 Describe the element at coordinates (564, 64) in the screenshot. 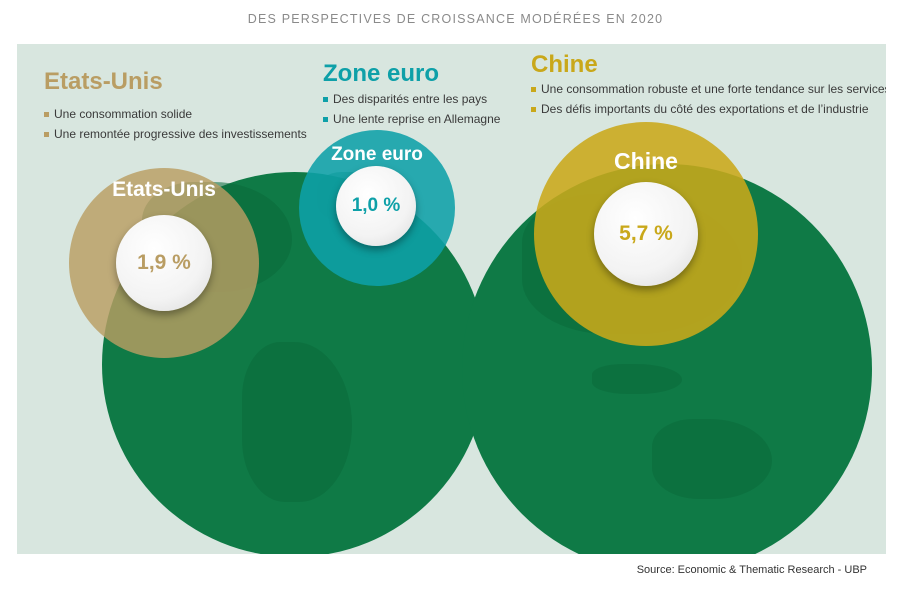

I see `heading-chine: Chine` at that location.